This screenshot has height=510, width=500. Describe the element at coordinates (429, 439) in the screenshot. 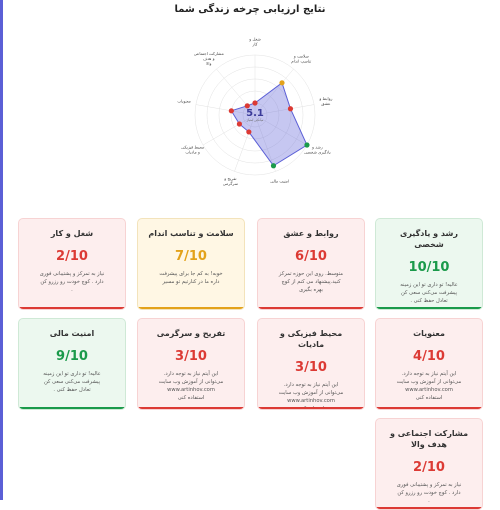

I see `card-title: مشارکت اجتماعی و هدف والا` at that location.